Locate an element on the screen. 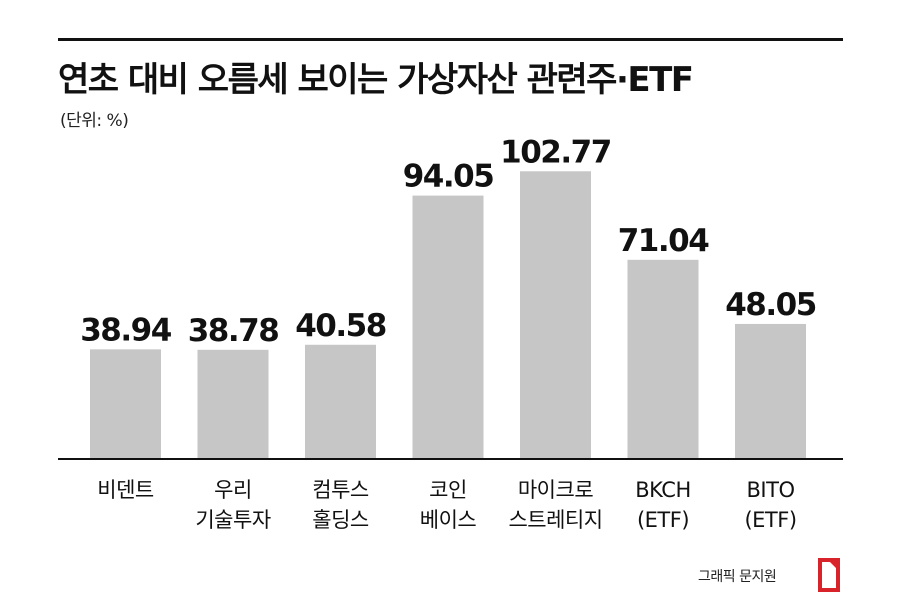  category-label-3-line-2: 홀딩스 is located at coordinates (340, 520).